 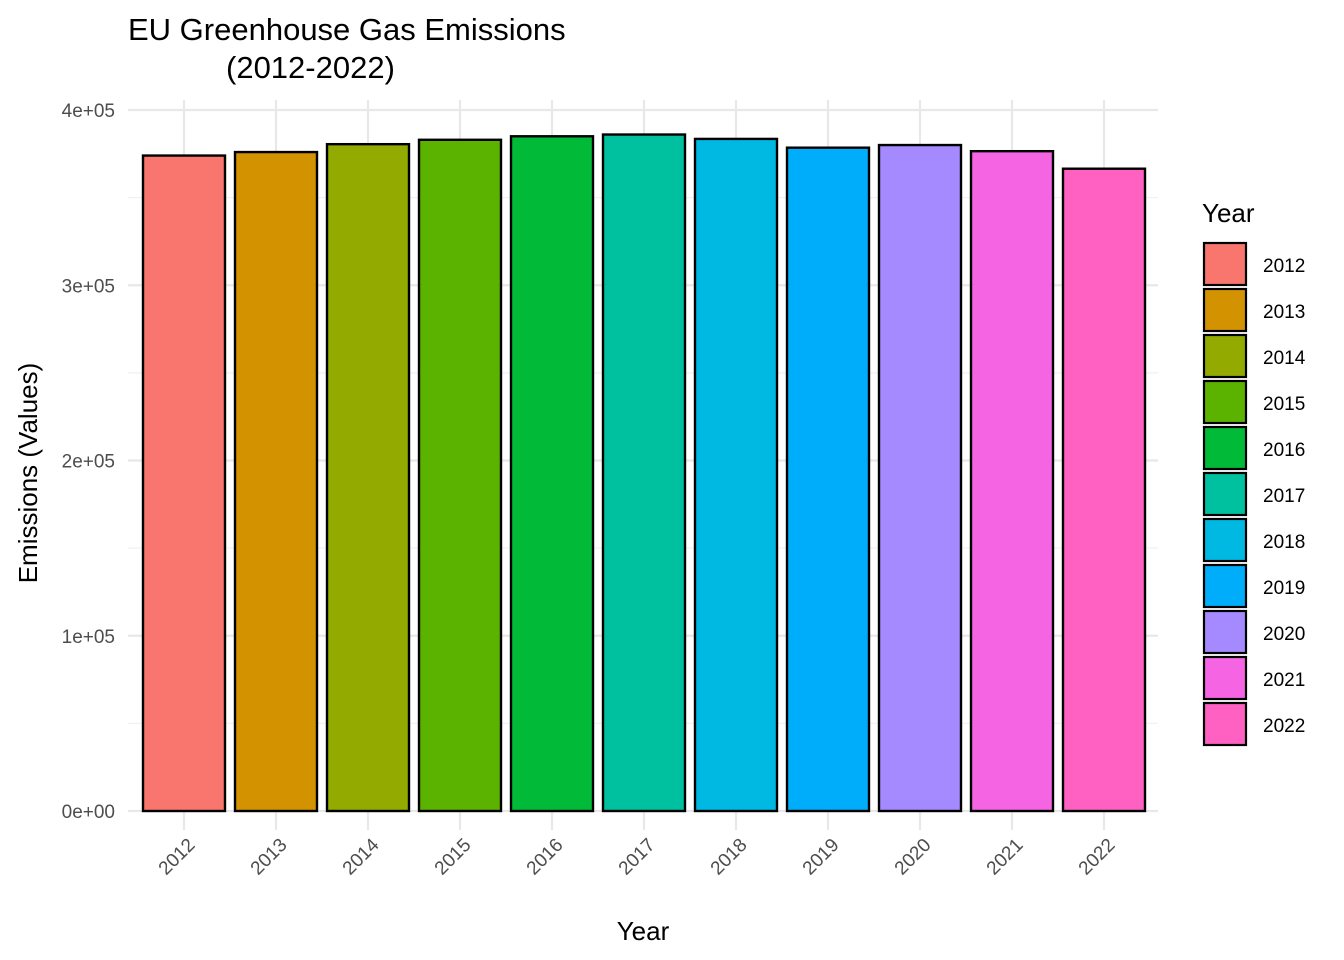 What do you see at coordinates (177, 857) in the screenshot?
I see `x-tick-label: 2012` at bounding box center [177, 857].